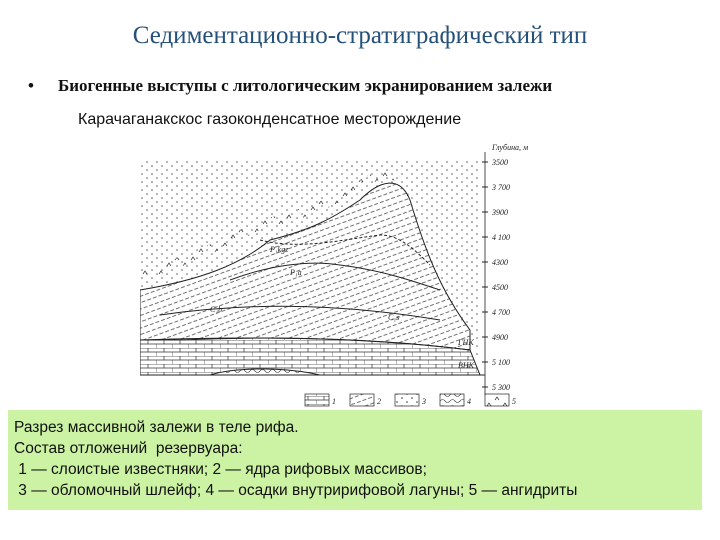 This screenshot has height=540, width=720. I want to click on title: Седиментационно-стратиграфический тип, so click(360, 35).